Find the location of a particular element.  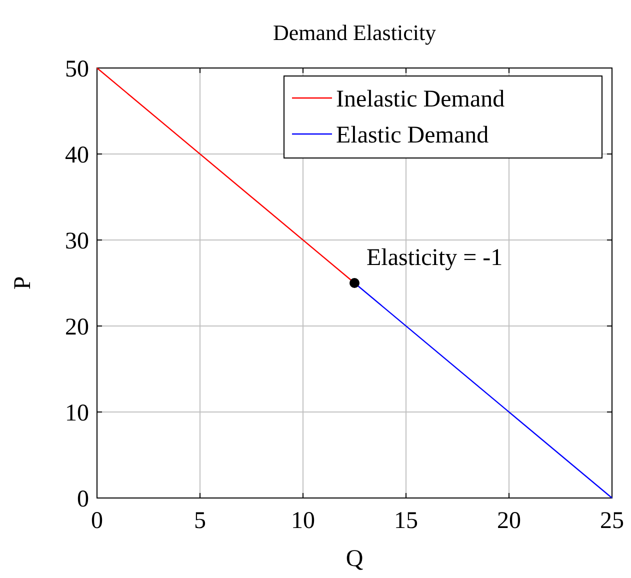

legend-label: Elastic Demand is located at coordinates (412, 135).